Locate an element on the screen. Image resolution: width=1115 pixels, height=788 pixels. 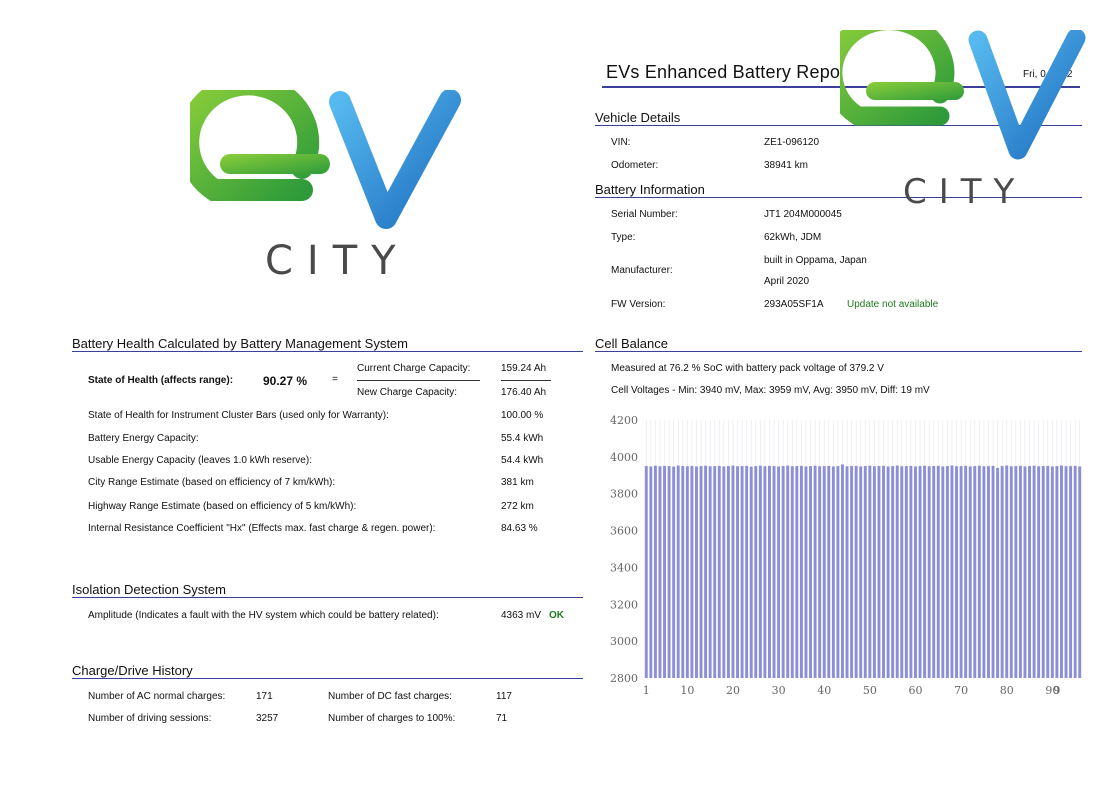
odometer-label: Odometer: is located at coordinates (635, 165).